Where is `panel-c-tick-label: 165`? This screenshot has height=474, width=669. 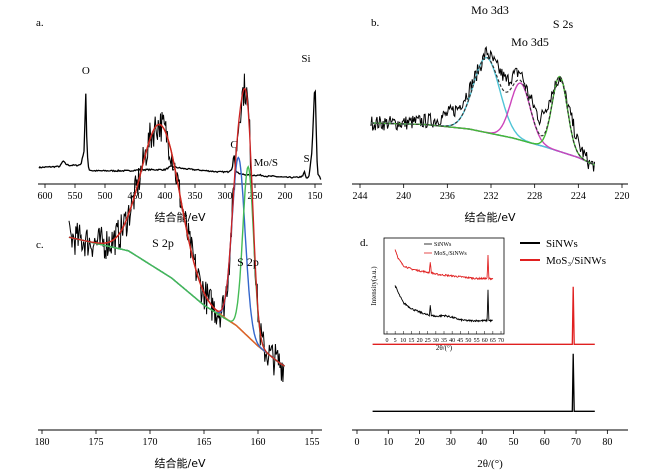 panel-c-tick-label: 165 is located at coordinates (204, 442).